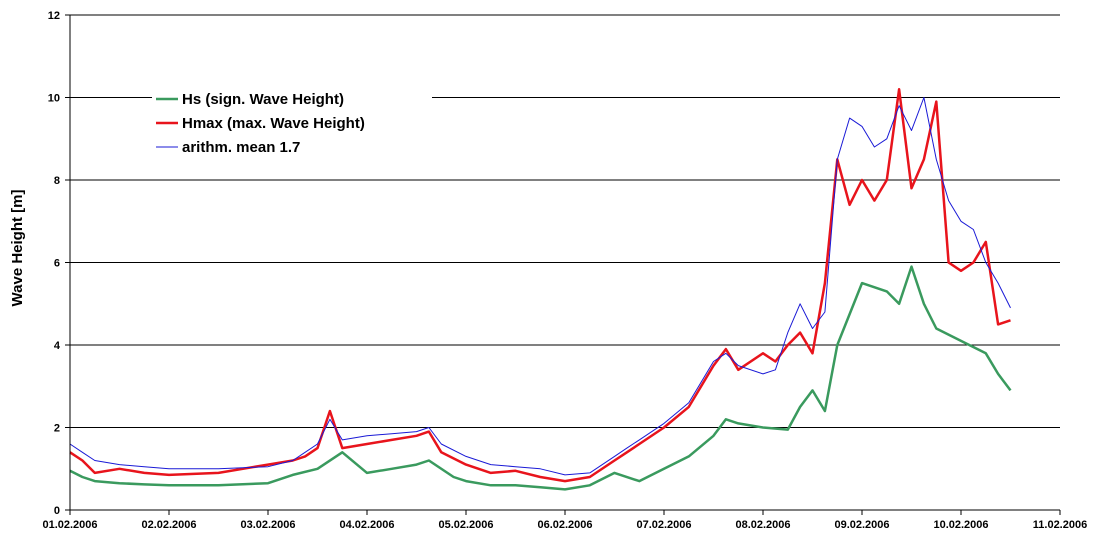 The image size is (1101, 537). What do you see at coordinates (57, 181) in the screenshot?
I see `y-tick-label: 8` at bounding box center [57, 181].